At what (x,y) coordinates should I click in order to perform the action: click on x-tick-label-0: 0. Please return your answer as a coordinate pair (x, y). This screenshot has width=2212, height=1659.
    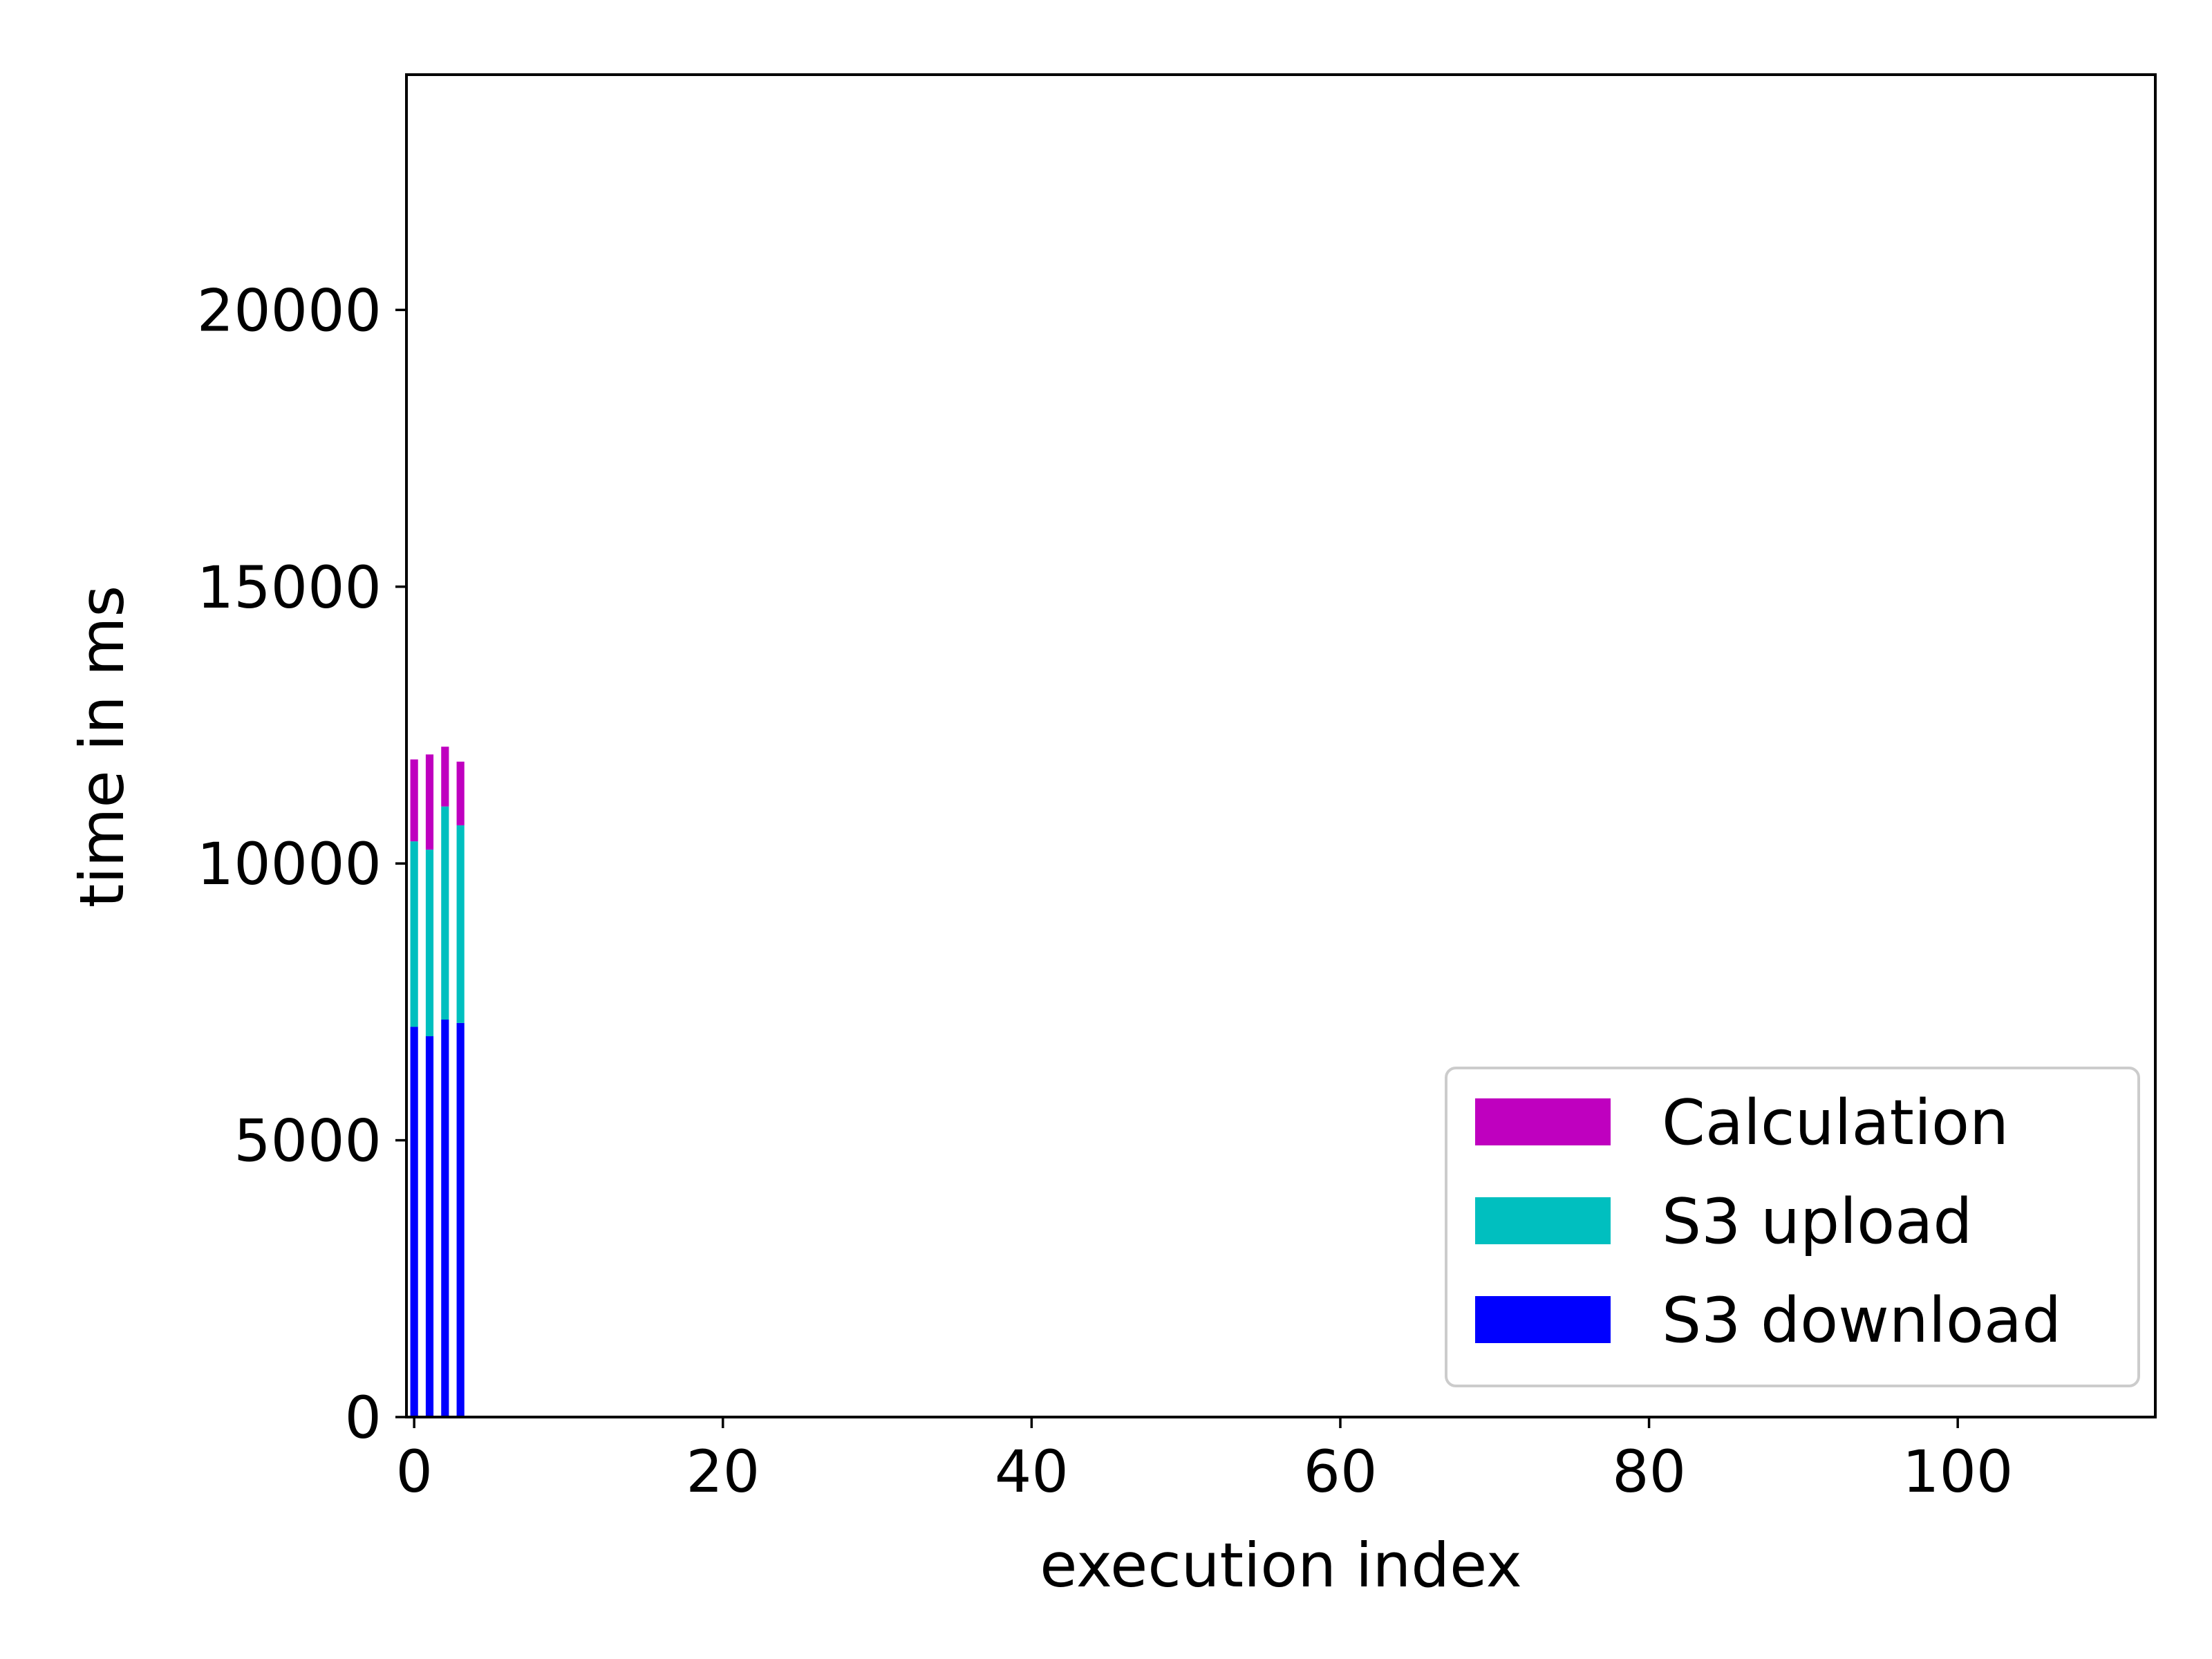
    Looking at the image, I should click on (413, 1472).